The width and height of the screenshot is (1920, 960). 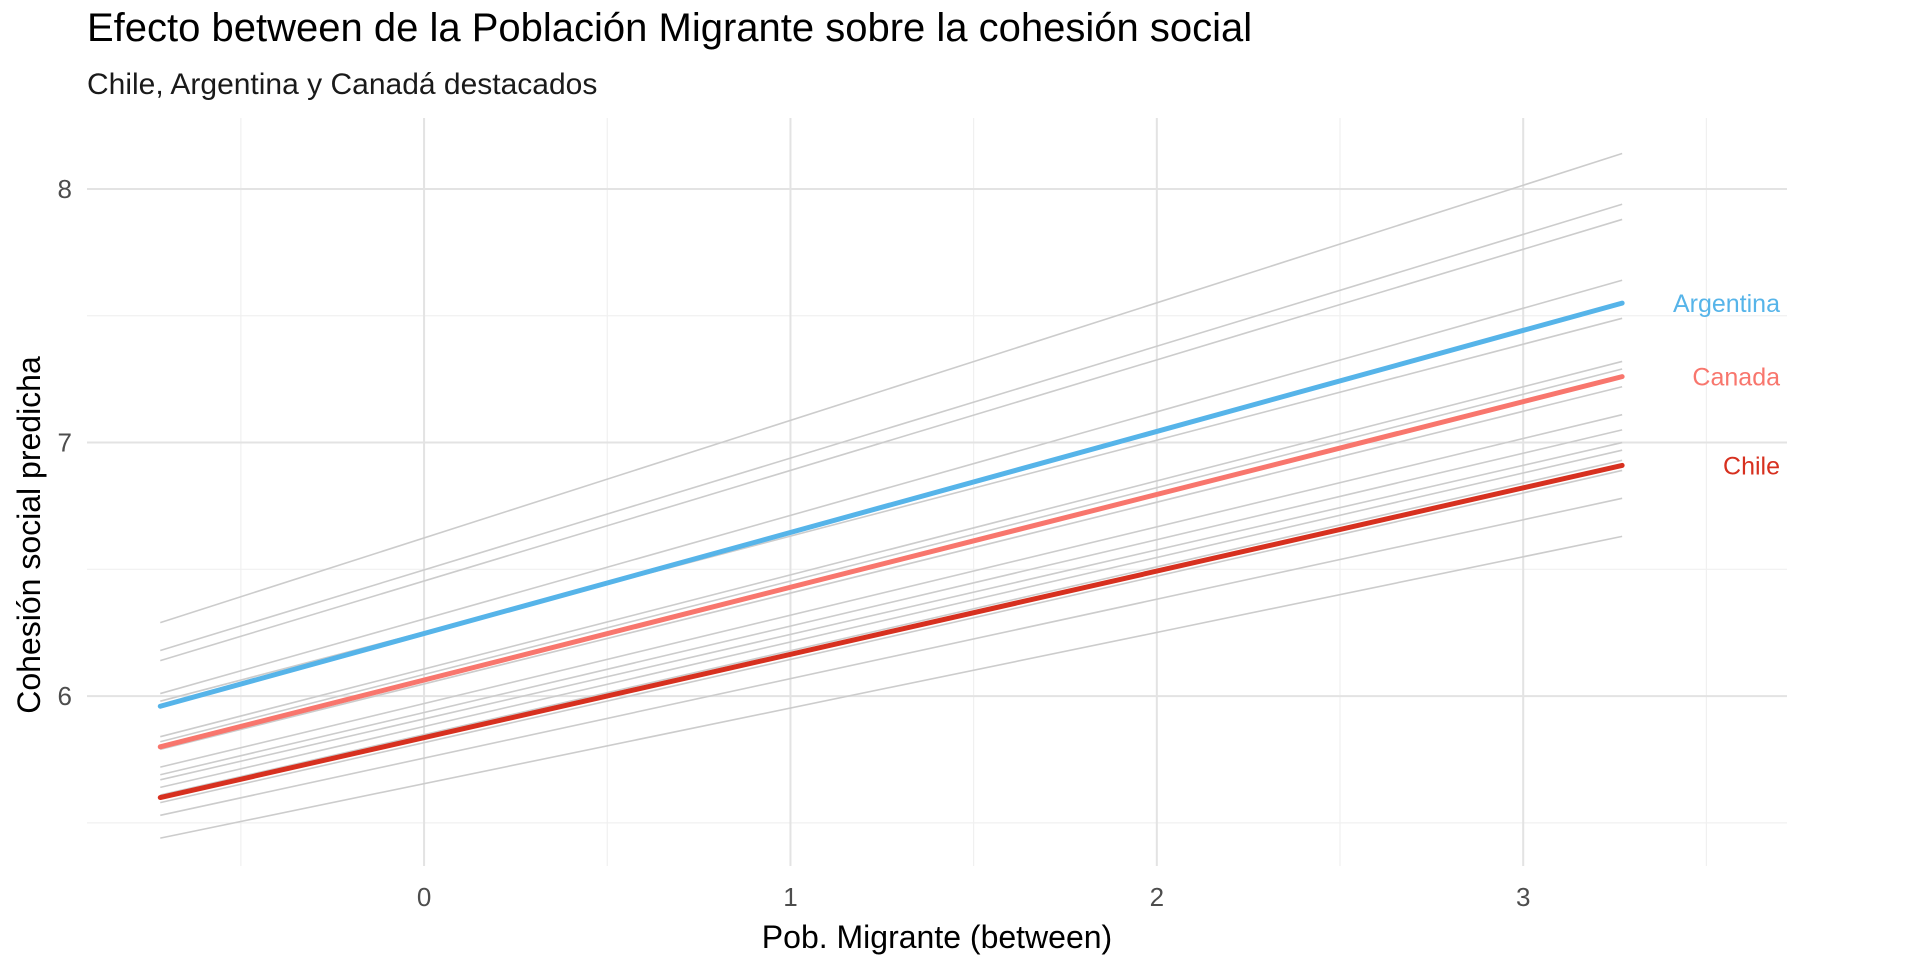 I want to click on y-tick-label: 7, so click(x=65, y=443).